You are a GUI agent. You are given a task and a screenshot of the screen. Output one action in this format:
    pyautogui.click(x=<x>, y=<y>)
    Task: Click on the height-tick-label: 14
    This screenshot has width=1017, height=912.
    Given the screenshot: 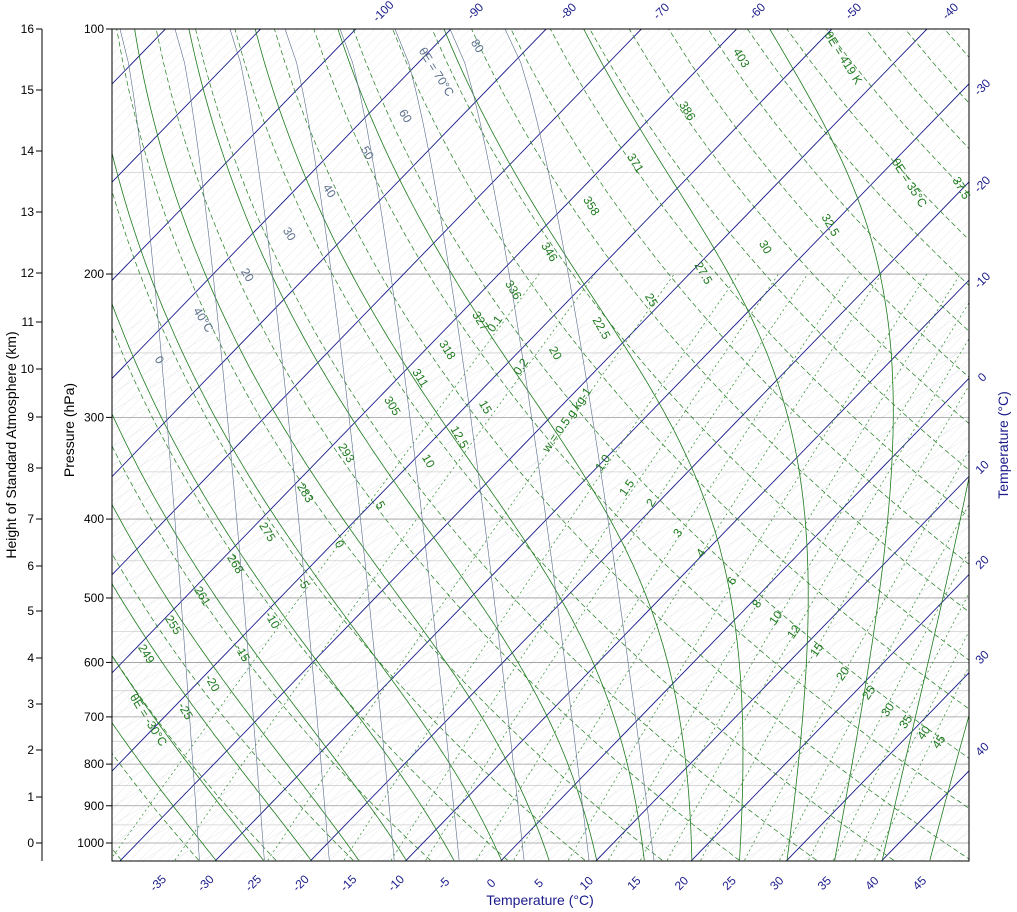 What is the action you would take?
    pyautogui.click(x=28, y=151)
    